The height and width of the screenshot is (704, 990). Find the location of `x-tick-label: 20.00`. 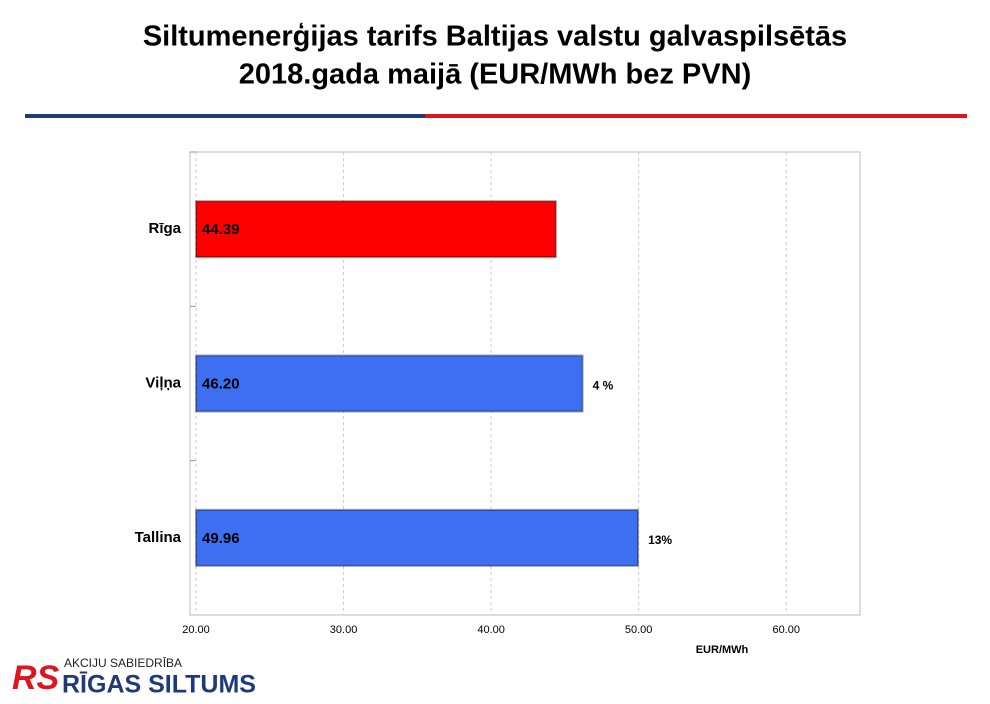

x-tick-label: 20.00 is located at coordinates (196, 630).